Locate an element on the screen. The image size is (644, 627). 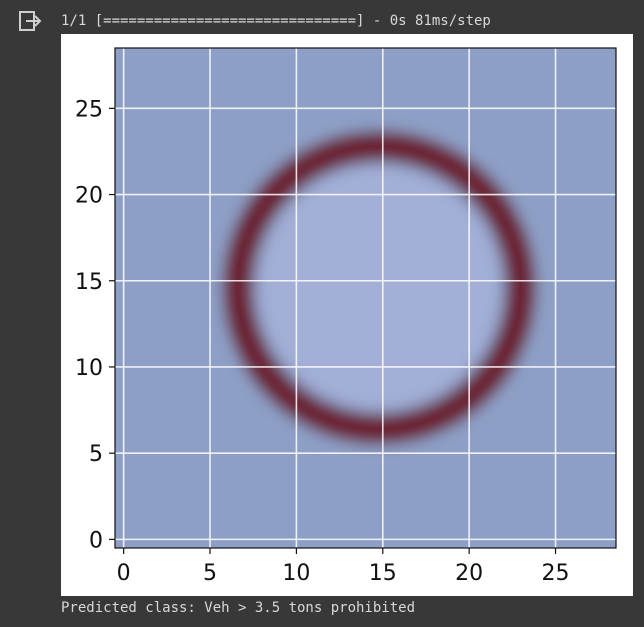
x-tick-label: 5 is located at coordinates (210, 573).